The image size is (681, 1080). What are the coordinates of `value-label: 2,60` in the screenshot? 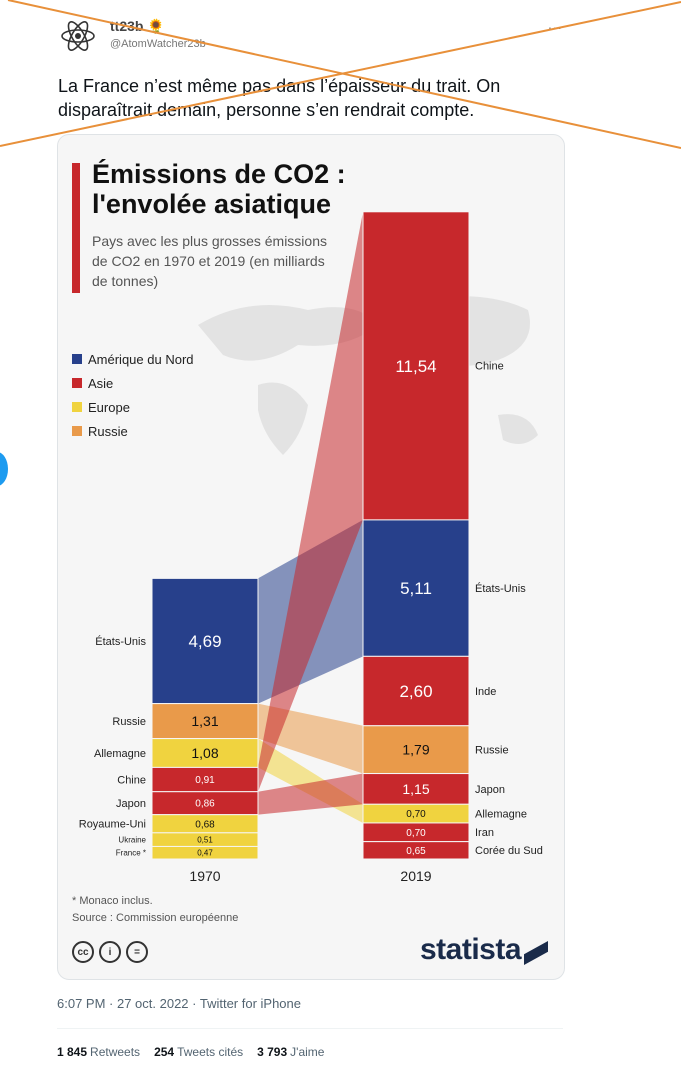 It's located at (415, 691).